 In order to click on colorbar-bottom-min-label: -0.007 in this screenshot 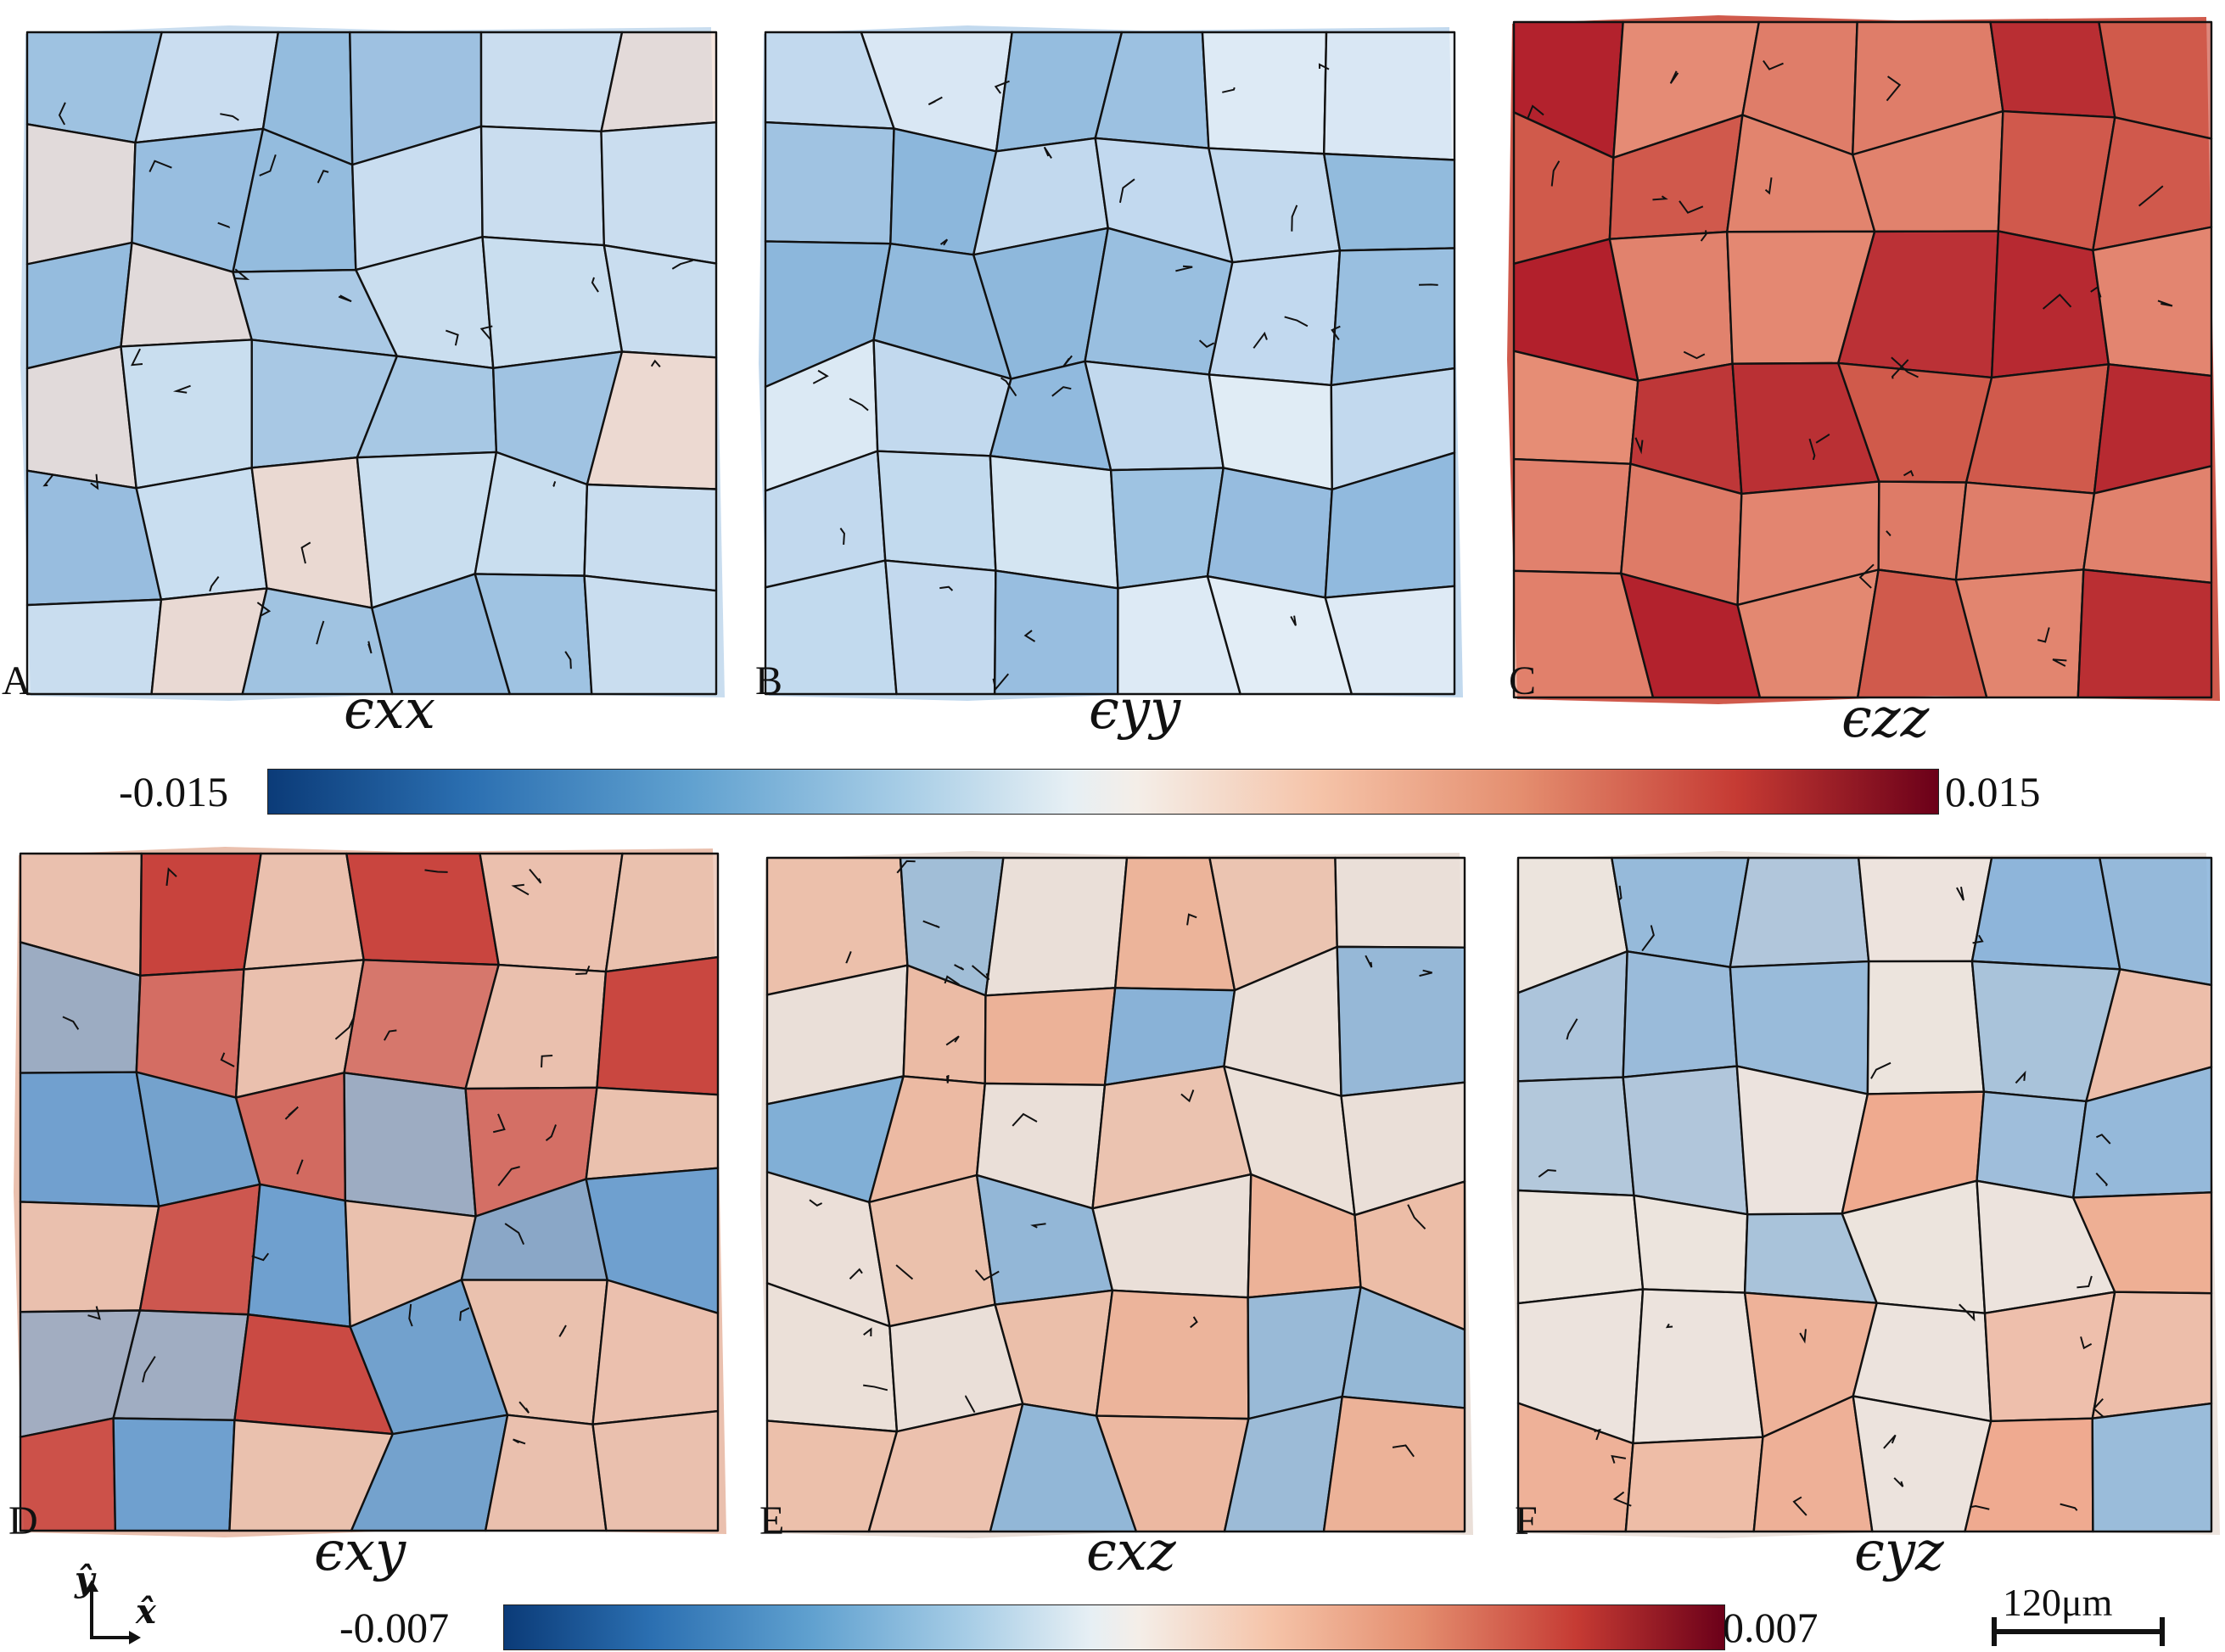, I will do `click(394, 1627)`.